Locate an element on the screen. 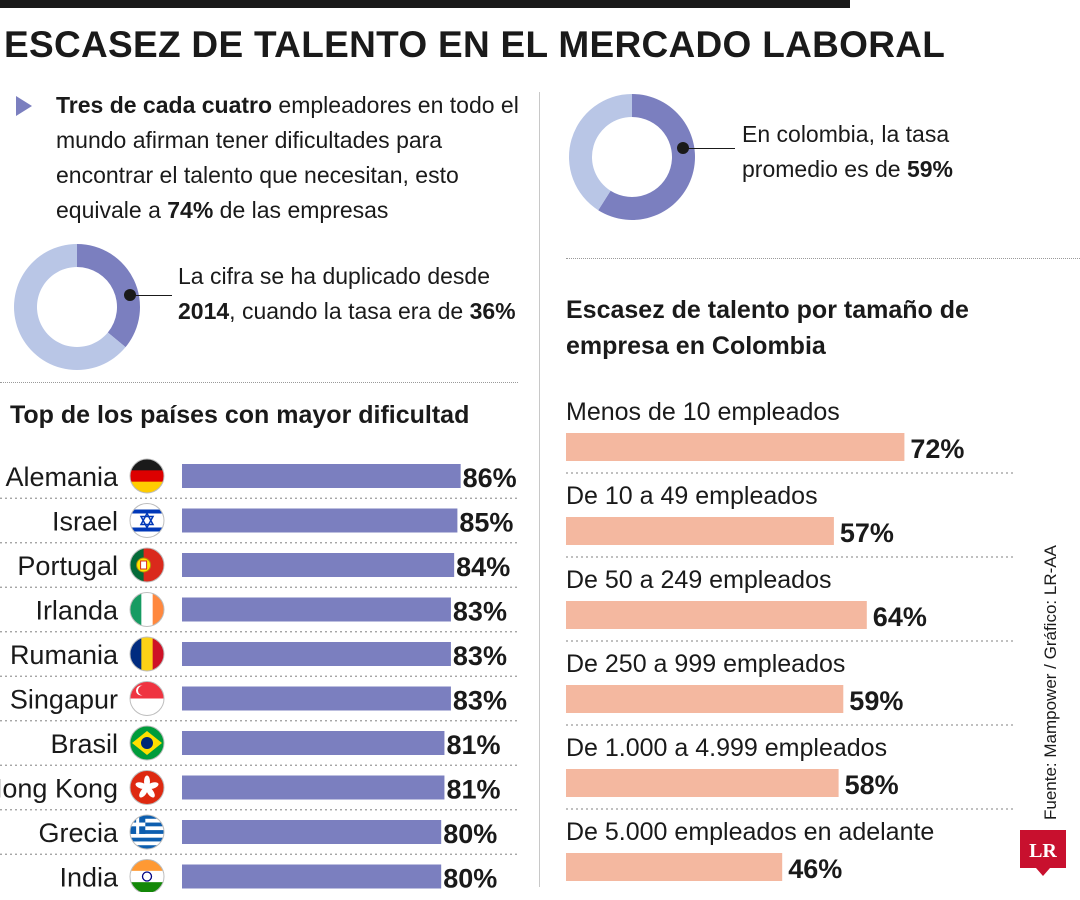 This screenshot has height=900, width=1080. note-colombia: En colombia, la tasa promedio es de 59% is located at coordinates (867, 152).